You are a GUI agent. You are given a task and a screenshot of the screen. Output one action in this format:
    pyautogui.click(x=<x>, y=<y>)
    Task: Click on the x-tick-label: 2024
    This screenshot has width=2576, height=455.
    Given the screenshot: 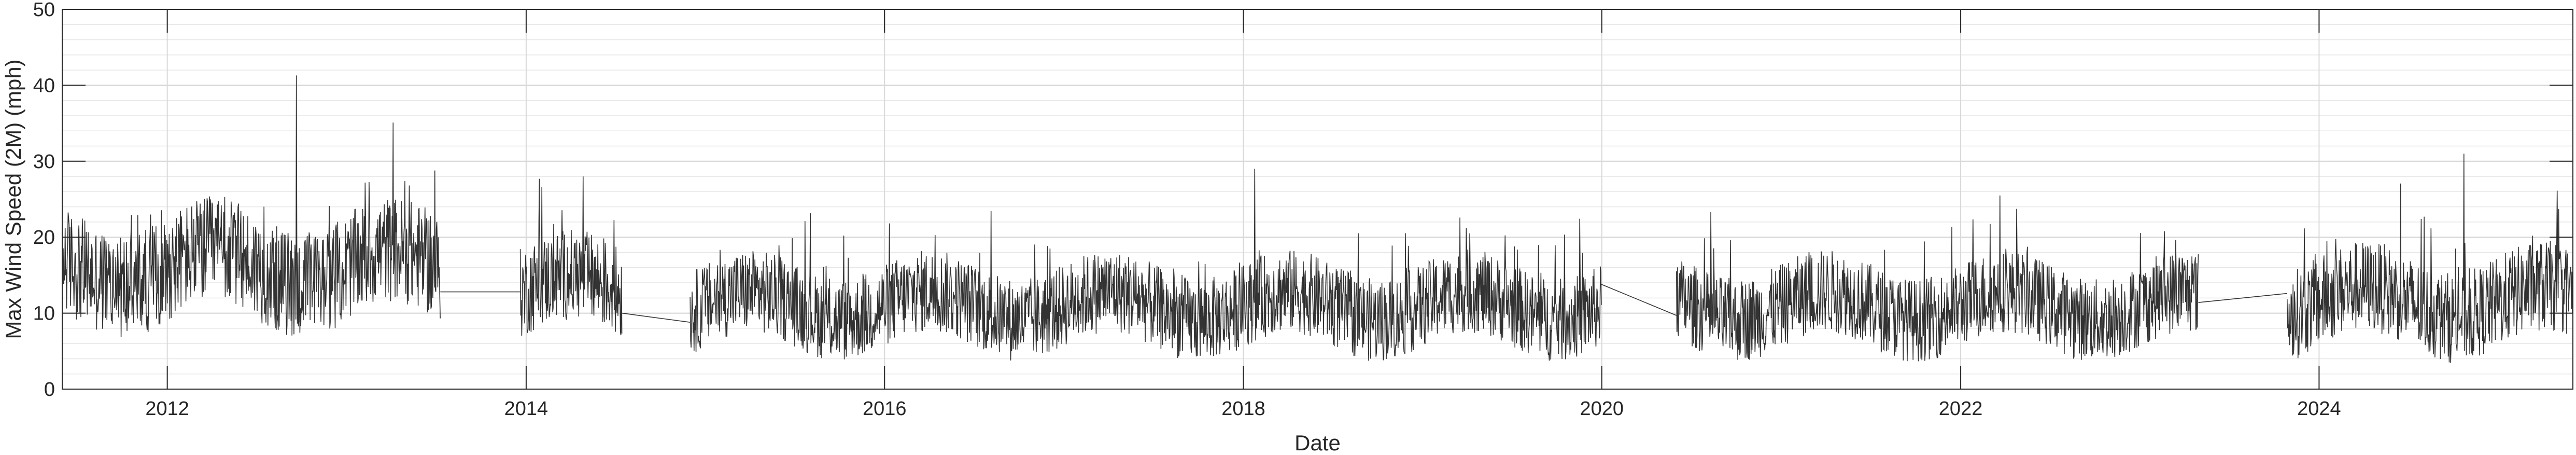 What is the action you would take?
    pyautogui.click(x=2319, y=409)
    